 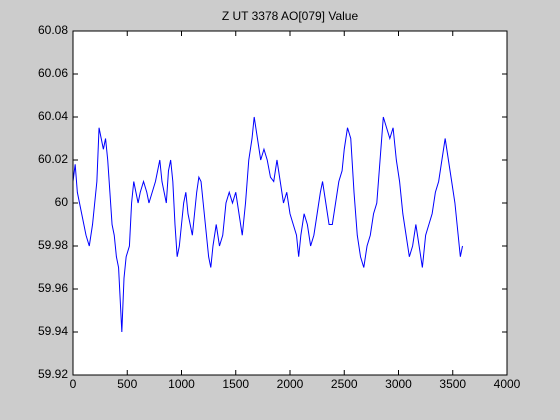 What do you see at coordinates (398, 384) in the screenshot?
I see `x-tick-label: 3000` at bounding box center [398, 384].